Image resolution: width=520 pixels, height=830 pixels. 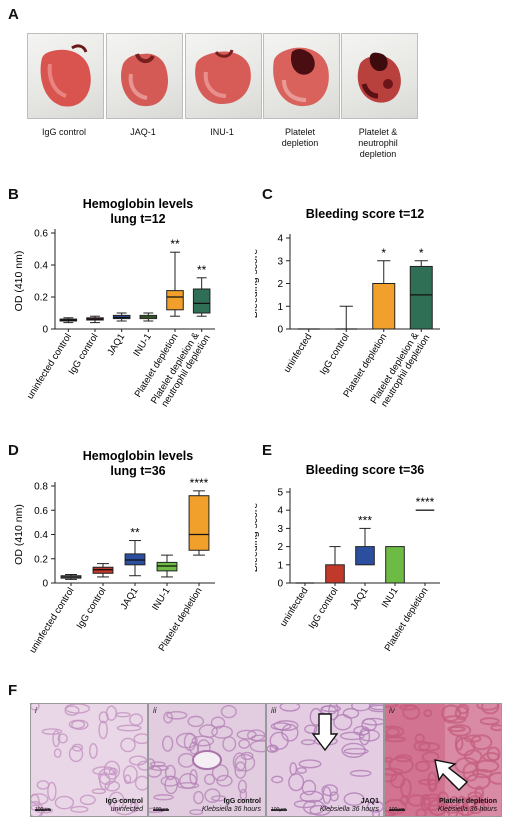 What do you see at coordinates (365, 520) in the screenshot?
I see `significance-label: ***` at bounding box center [365, 520].